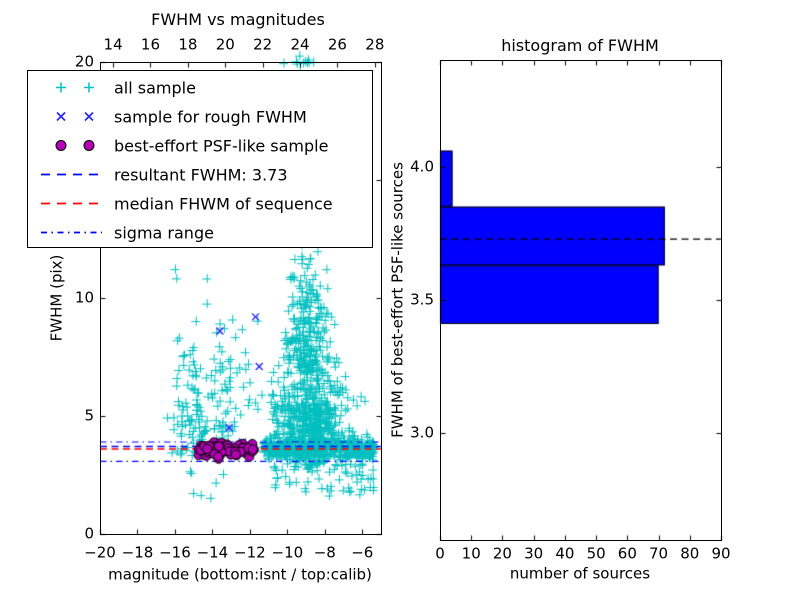  Describe the element at coordinates (580, 573) in the screenshot. I see `right-plot-xlabel: number of sources` at that location.